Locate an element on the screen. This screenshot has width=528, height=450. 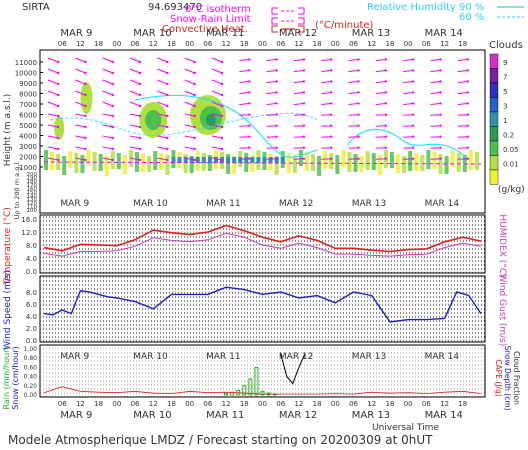
y-tick-label: 0.60 is located at coordinates (31, 367).